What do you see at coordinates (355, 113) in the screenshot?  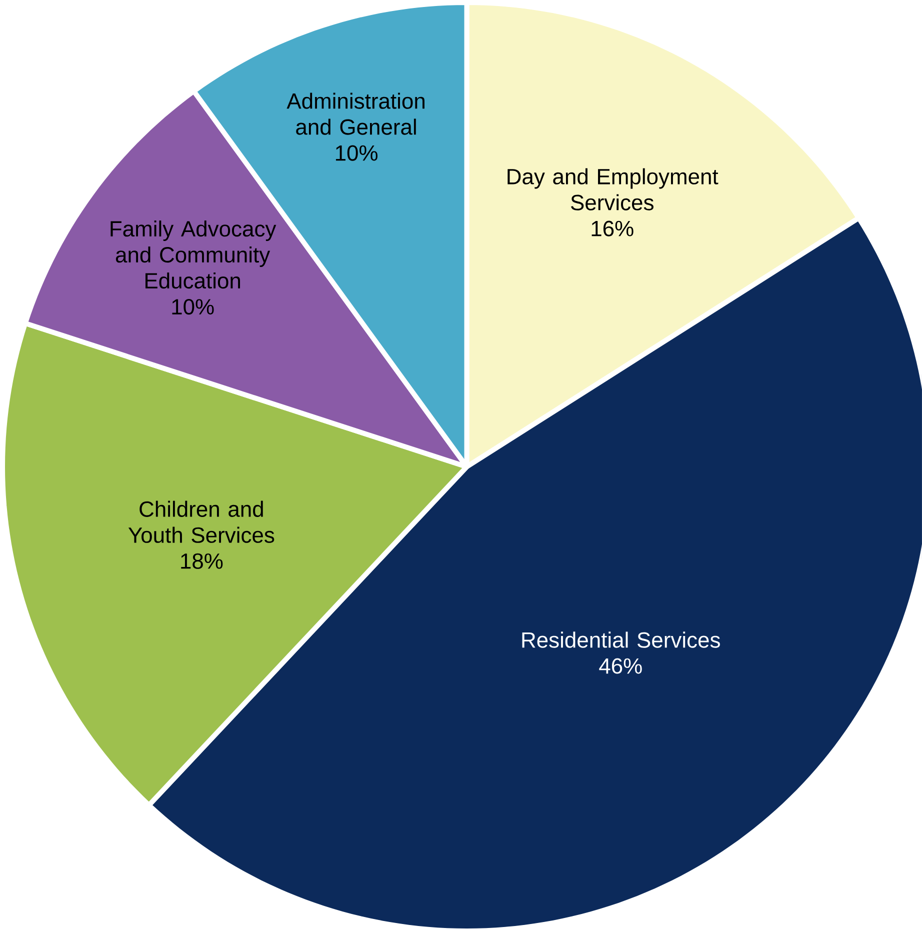 I see `slice-label: Administration and General` at bounding box center [355, 113].